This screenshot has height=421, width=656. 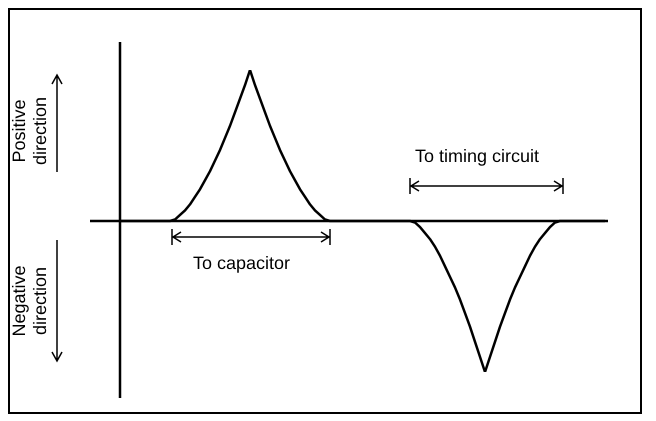 What do you see at coordinates (241, 263) in the screenshot?
I see `annotation: To capacitor` at bounding box center [241, 263].